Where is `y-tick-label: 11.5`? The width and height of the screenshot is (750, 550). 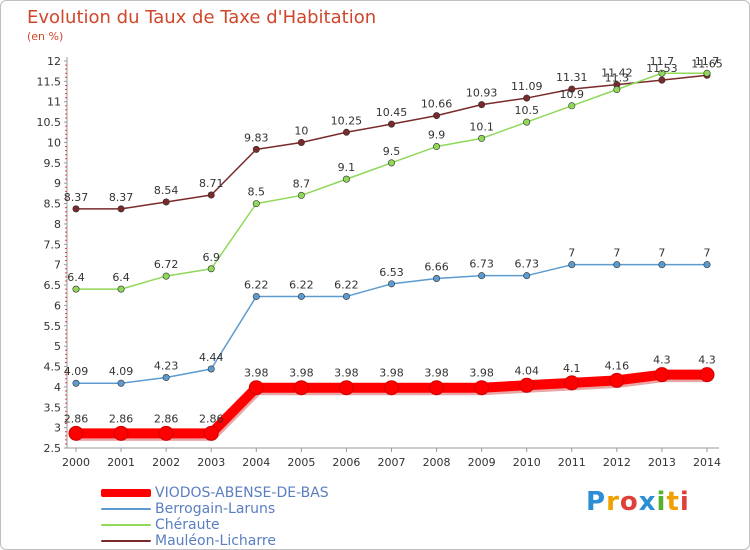 y-tick-label: 11.5 is located at coordinates (49, 81).